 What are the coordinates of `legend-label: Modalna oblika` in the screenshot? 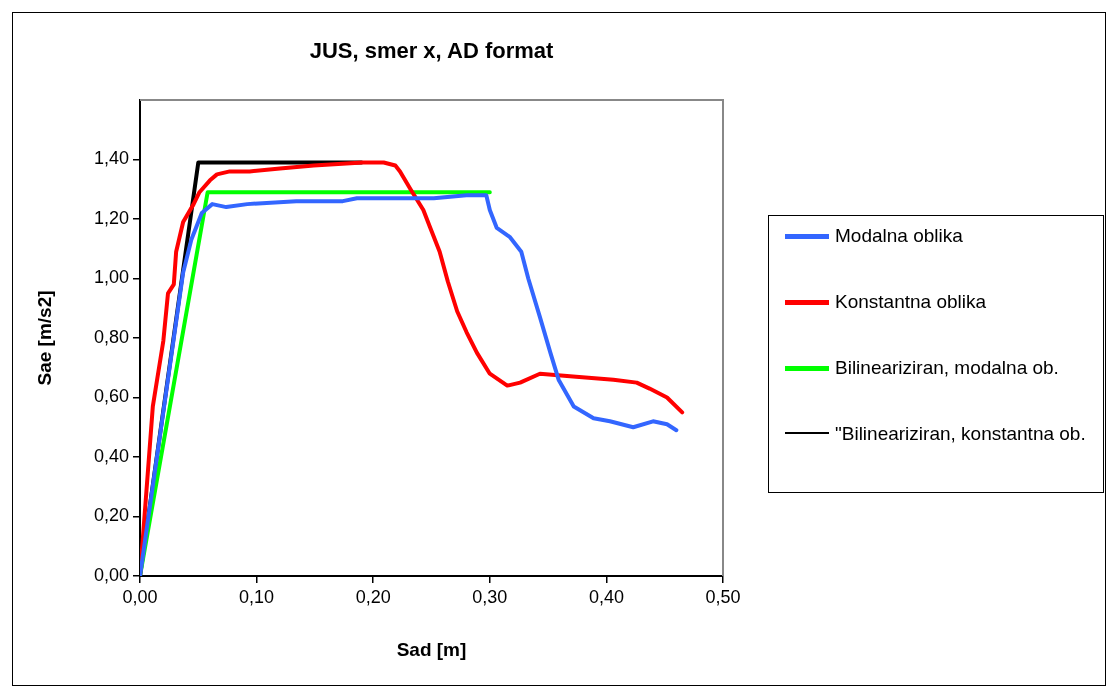 It's located at (899, 236).